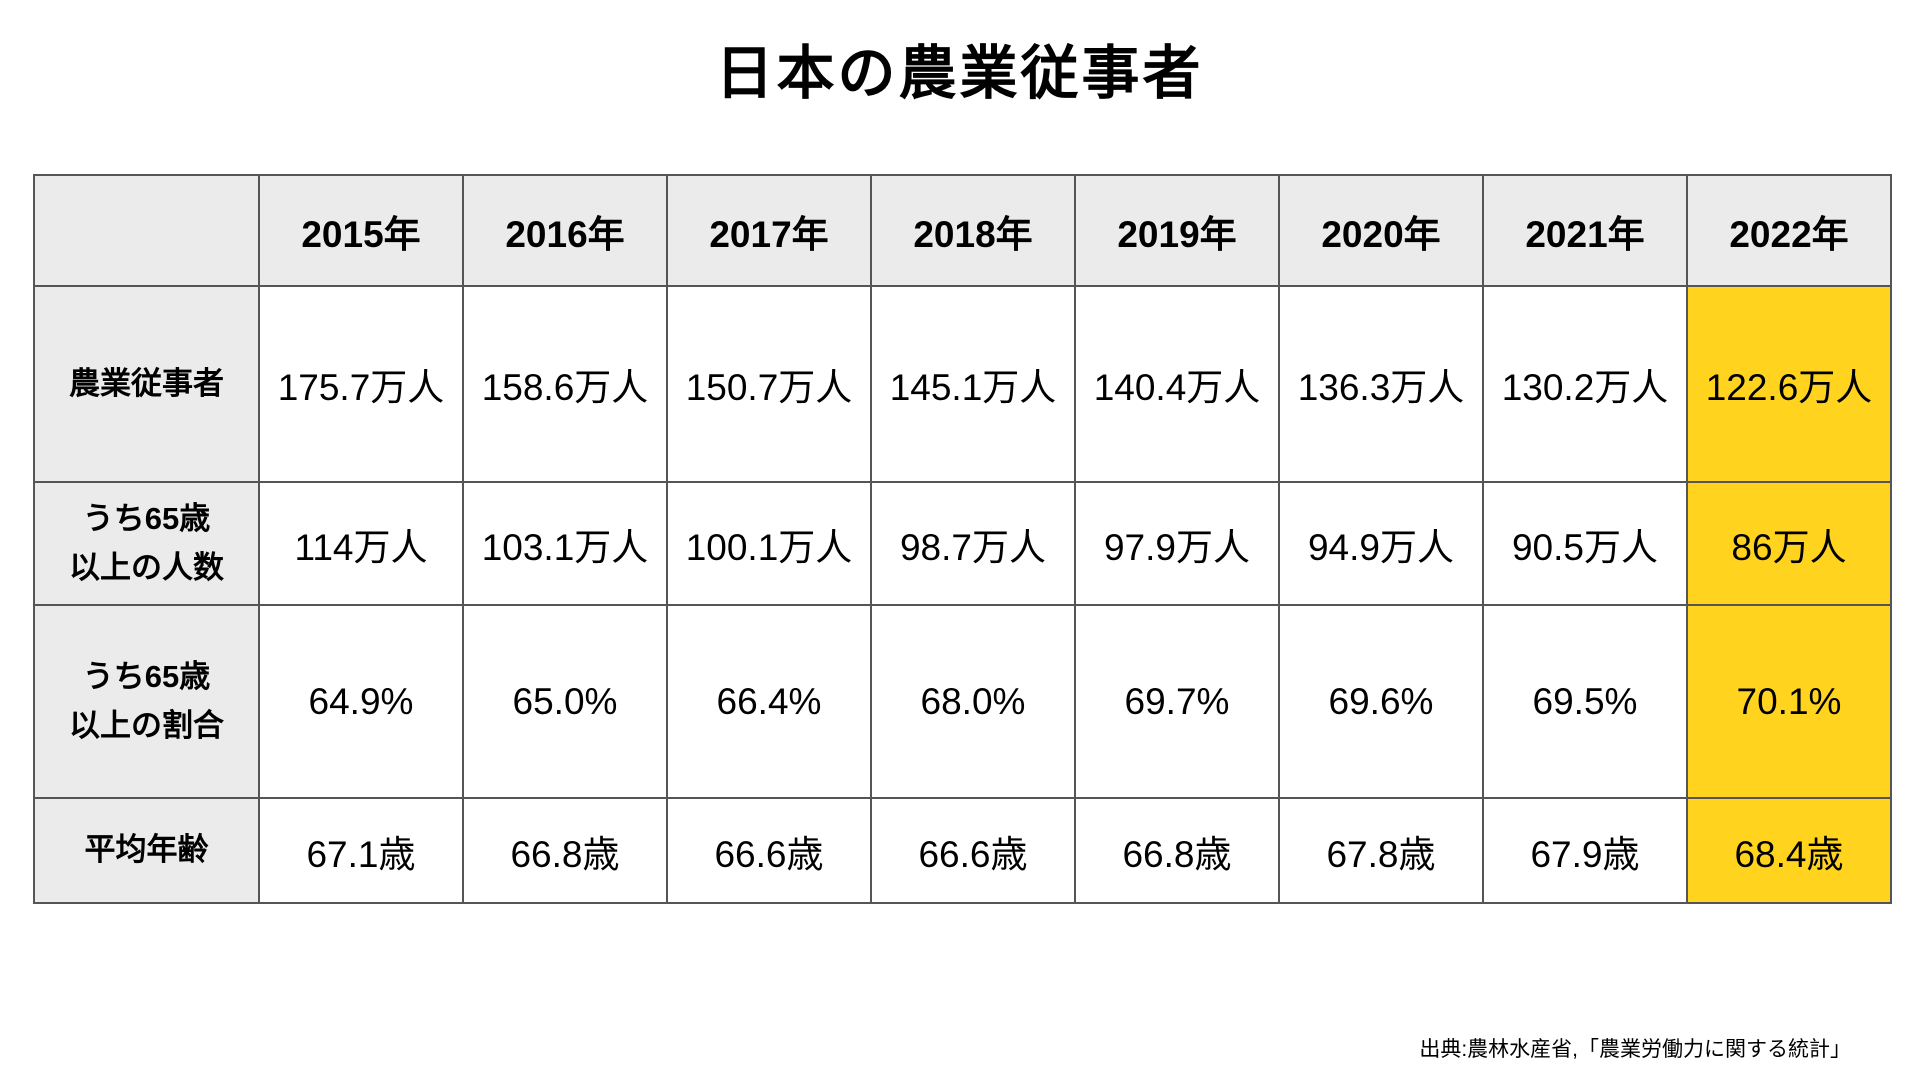  Describe the element at coordinates (1585, 701) in the screenshot. I see `data-cell: 69.5%` at that location.